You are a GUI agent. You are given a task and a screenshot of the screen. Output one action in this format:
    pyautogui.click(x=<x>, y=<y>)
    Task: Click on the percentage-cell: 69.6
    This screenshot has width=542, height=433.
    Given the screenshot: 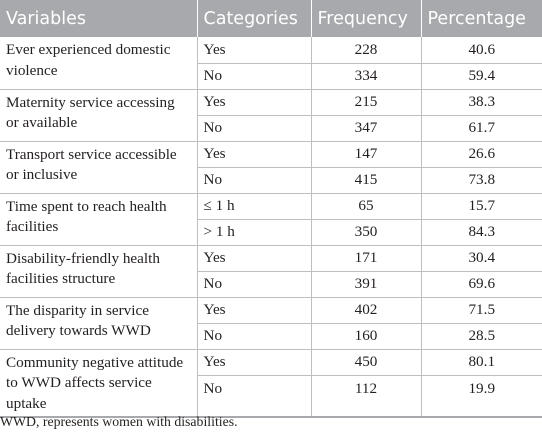 What is the action you would take?
    pyautogui.click(x=481, y=284)
    